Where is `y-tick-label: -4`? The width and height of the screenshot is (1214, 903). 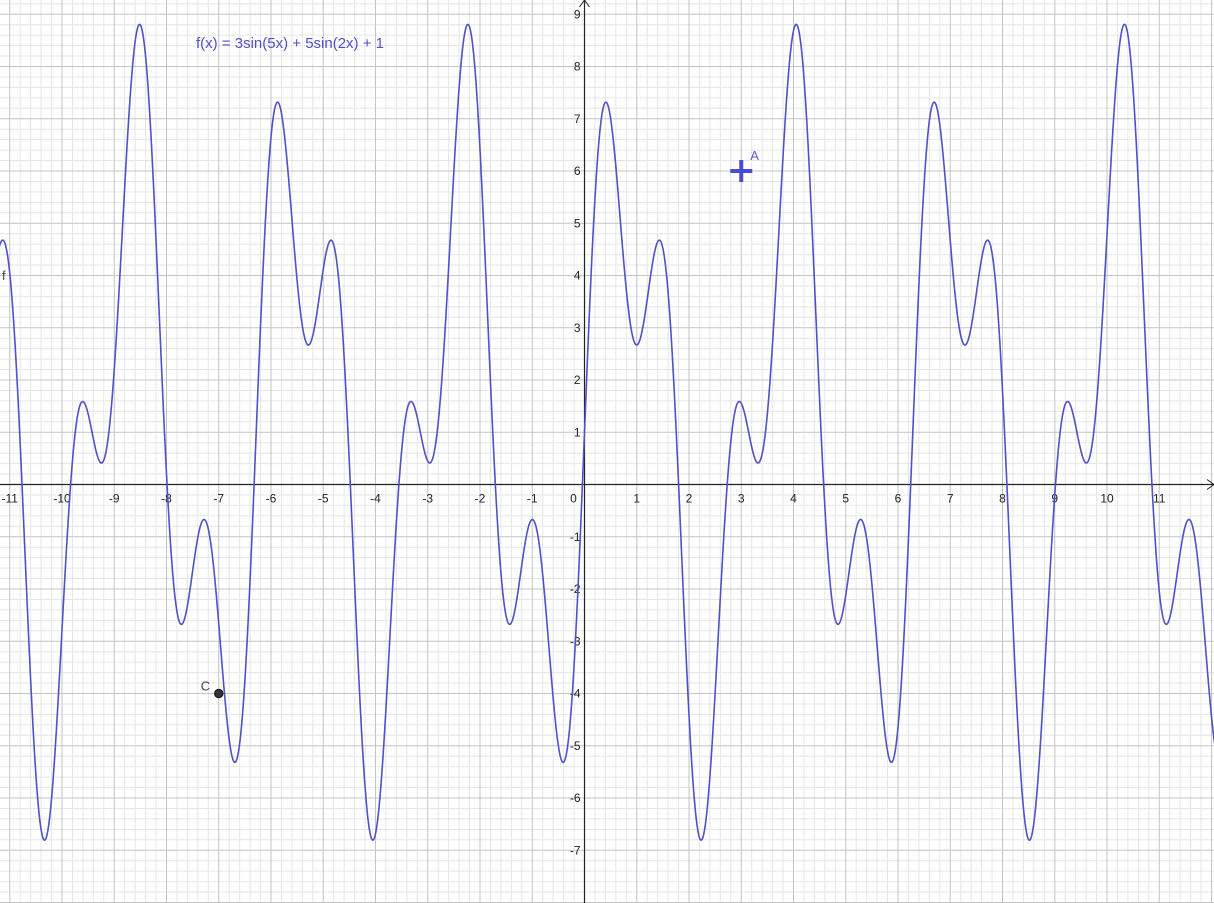
y-tick-label: -4 is located at coordinates (575, 694).